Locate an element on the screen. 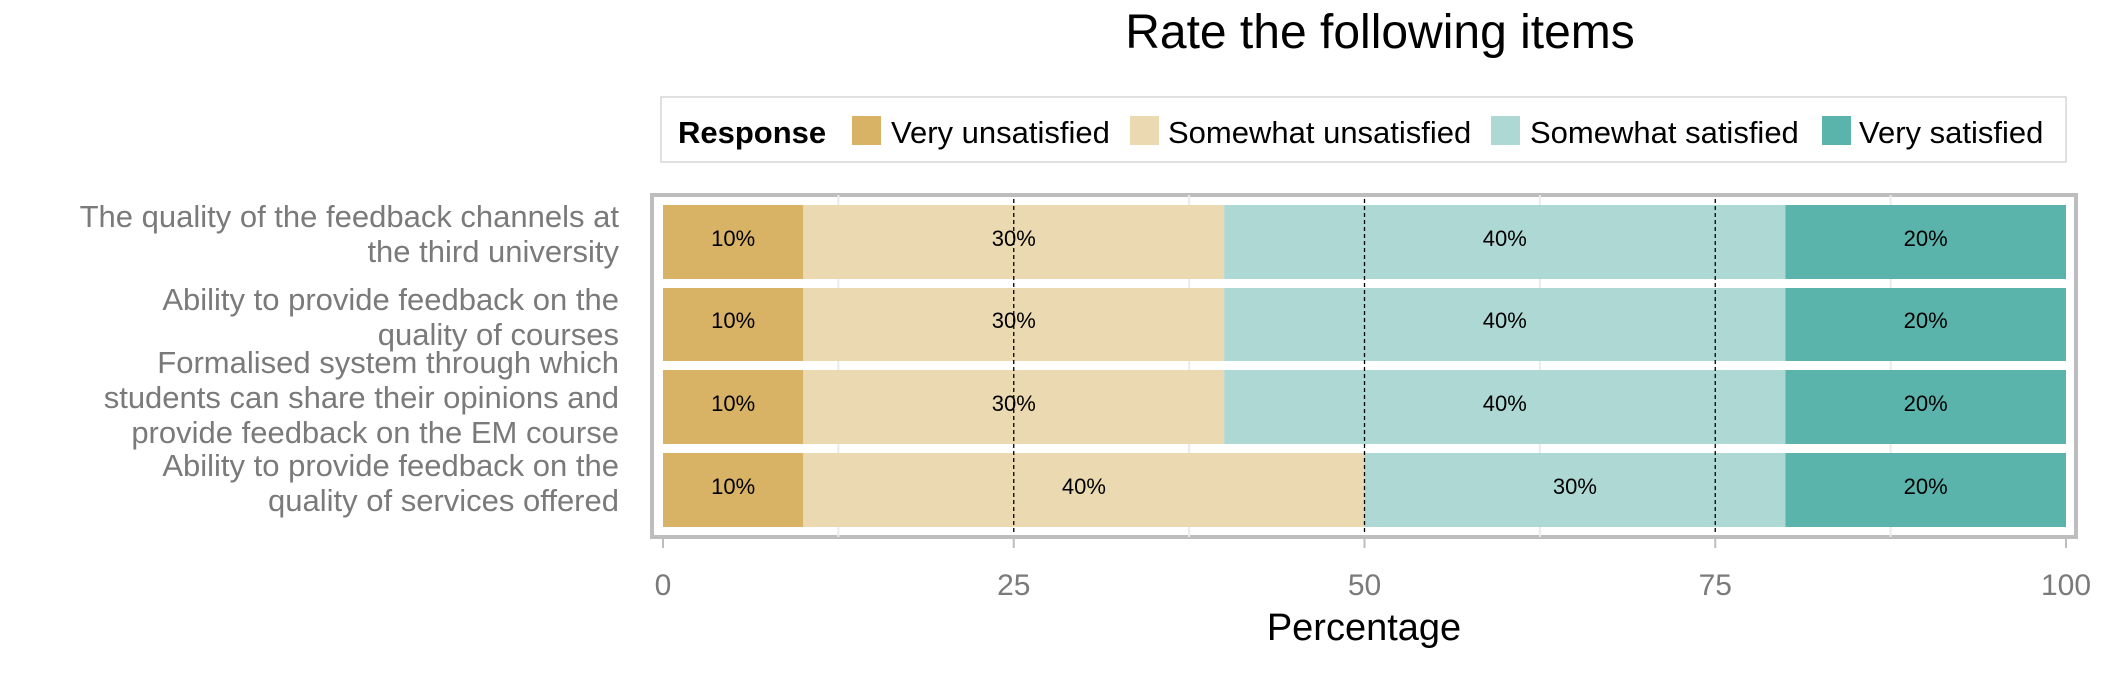 The image size is (2125, 678). data-label-row4-3: 30% is located at coordinates (1575, 486).